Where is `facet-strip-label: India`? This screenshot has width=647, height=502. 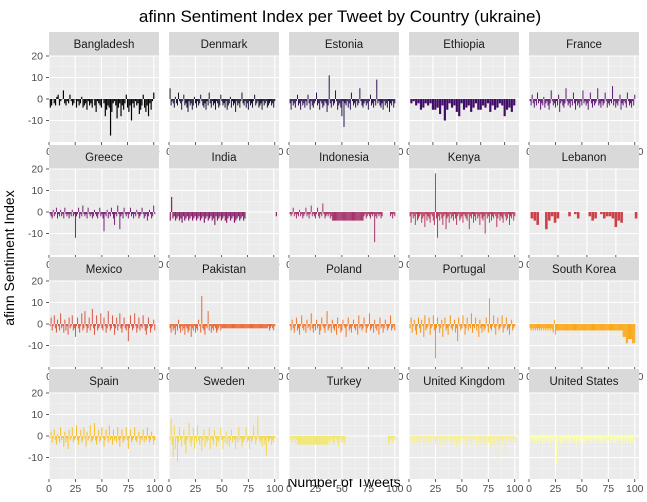
facet-strip-label: India is located at coordinates (225, 158).